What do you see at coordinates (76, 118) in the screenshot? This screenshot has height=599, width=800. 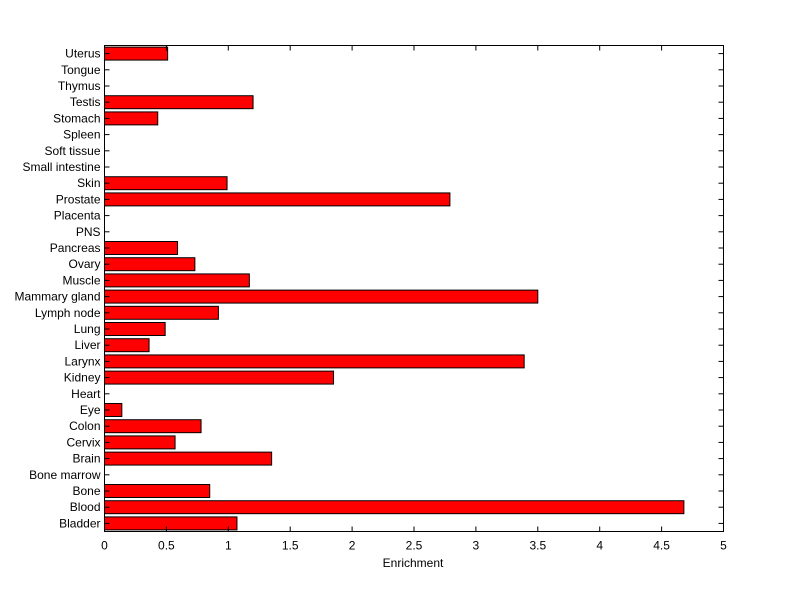 I see `y-tick-label: Stomach` at bounding box center [76, 118].